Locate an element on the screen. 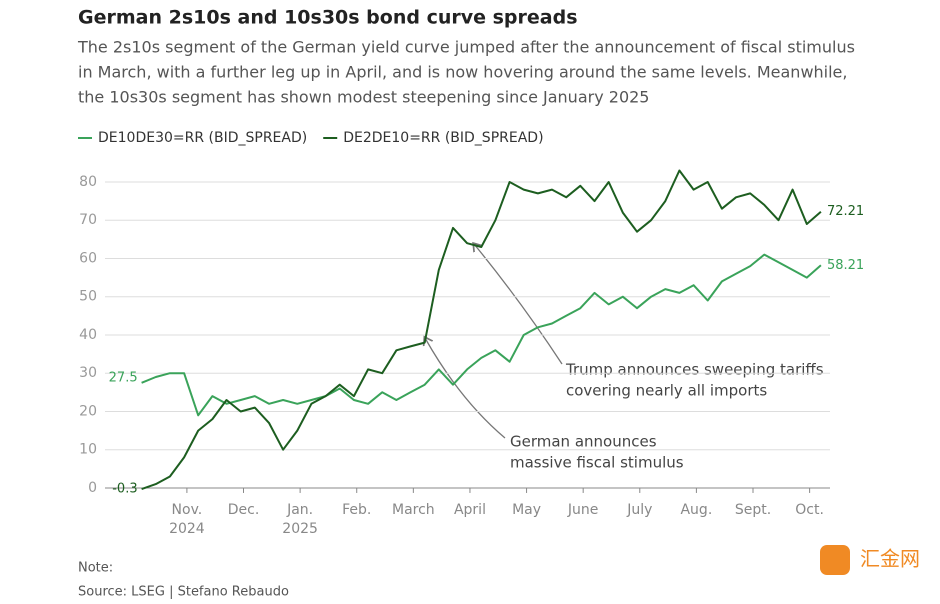 The image size is (940, 604). y-tick-label: 50 is located at coordinates (88, 297).